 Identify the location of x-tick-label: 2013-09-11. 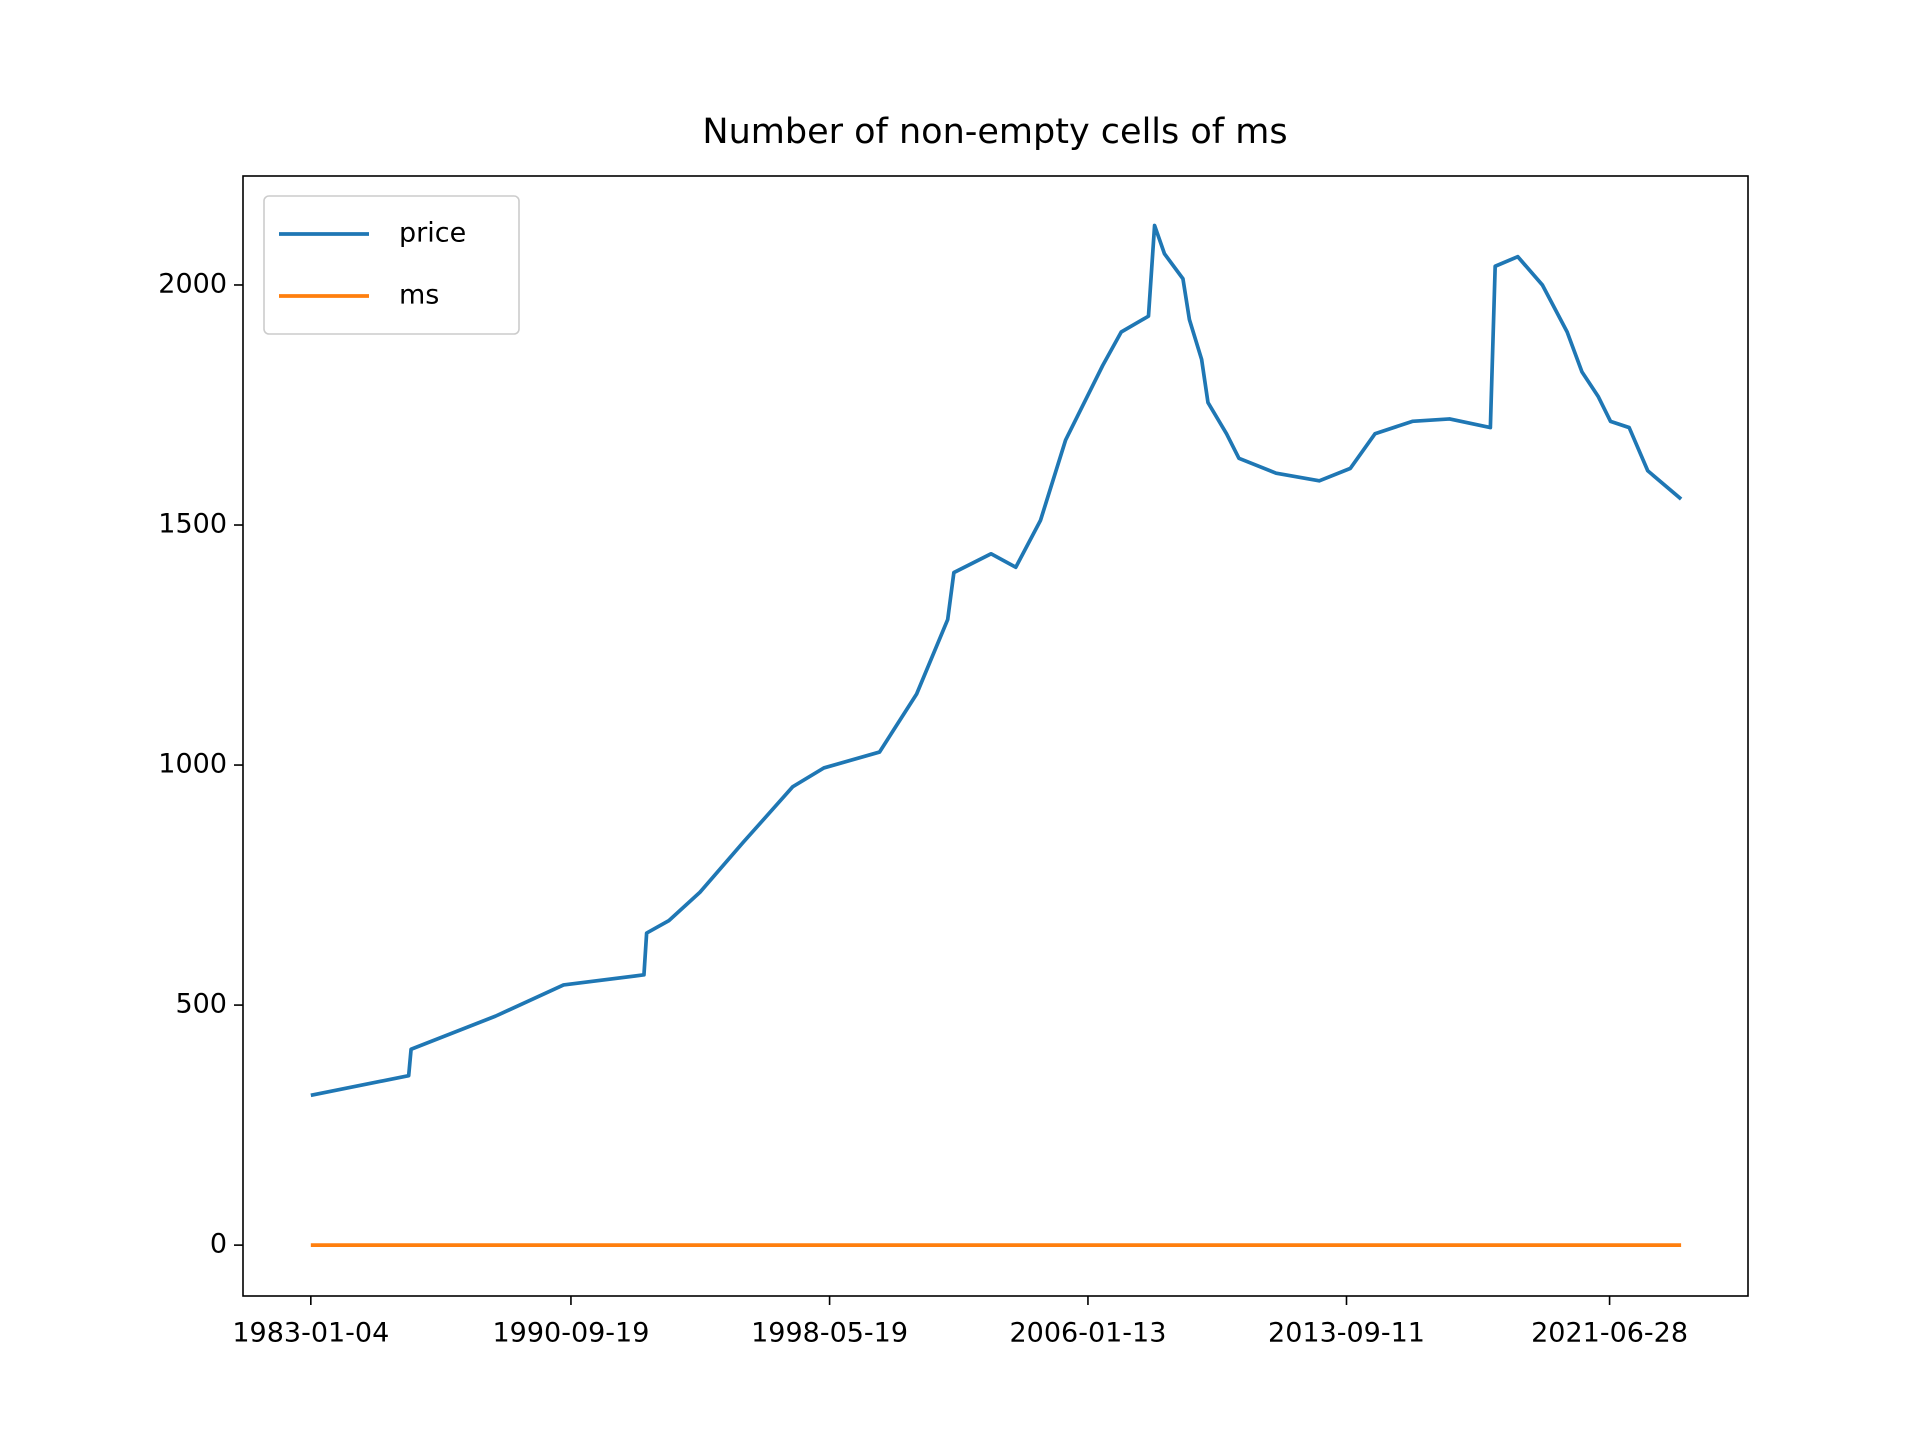
(1346, 1333).